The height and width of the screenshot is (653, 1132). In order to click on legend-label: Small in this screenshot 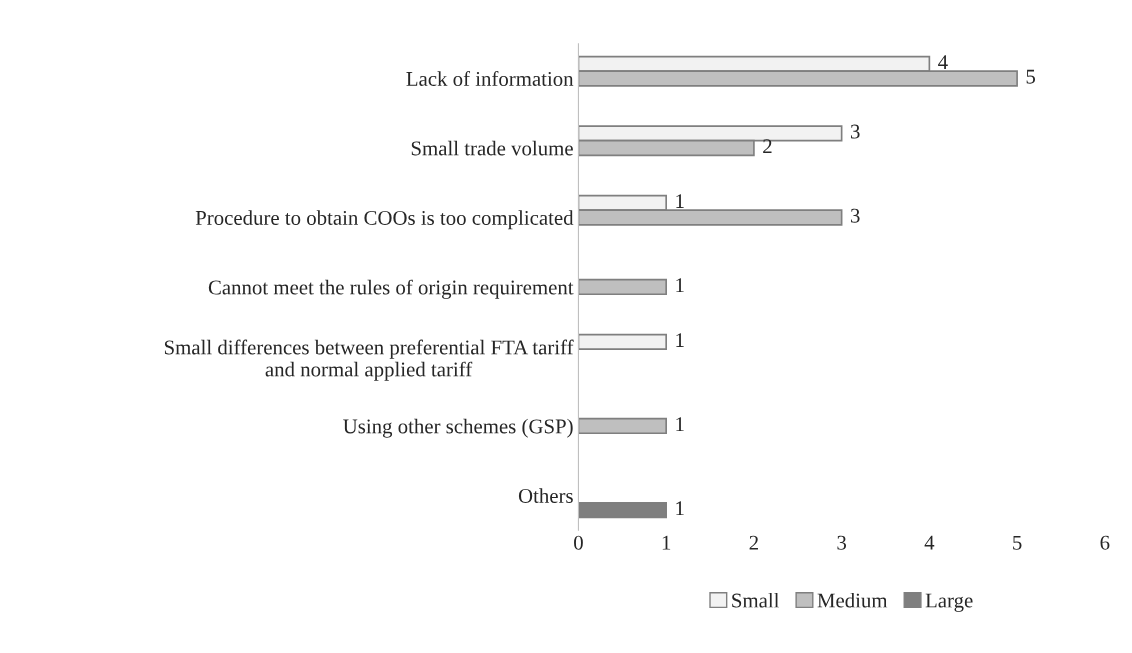, I will do `click(756, 600)`.